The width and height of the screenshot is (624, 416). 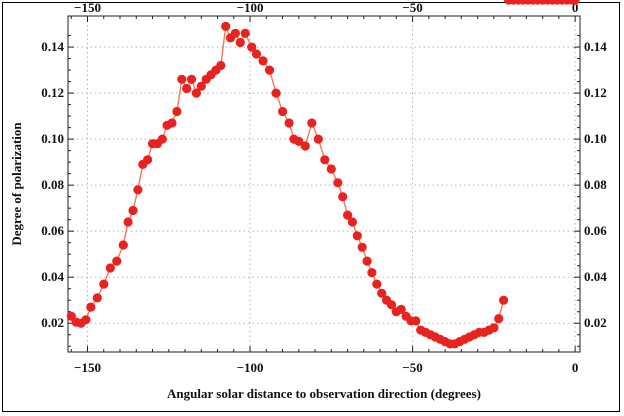 What do you see at coordinates (52, 184) in the screenshot?
I see `y-tick-label: 0.08` at bounding box center [52, 184].